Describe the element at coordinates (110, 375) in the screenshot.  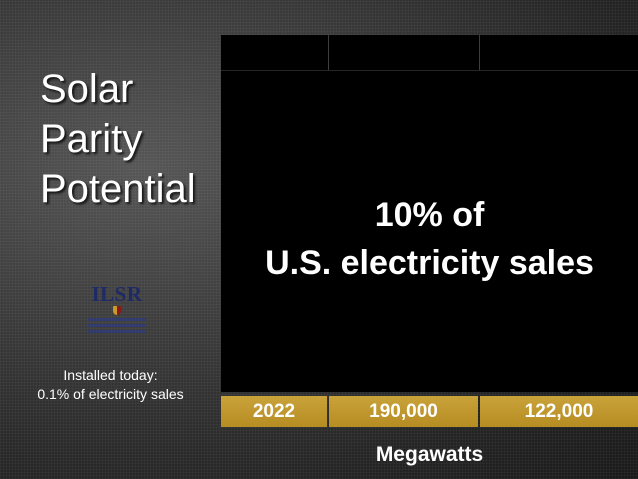
I see `installed-note-line-1: Installed today:` at that location.